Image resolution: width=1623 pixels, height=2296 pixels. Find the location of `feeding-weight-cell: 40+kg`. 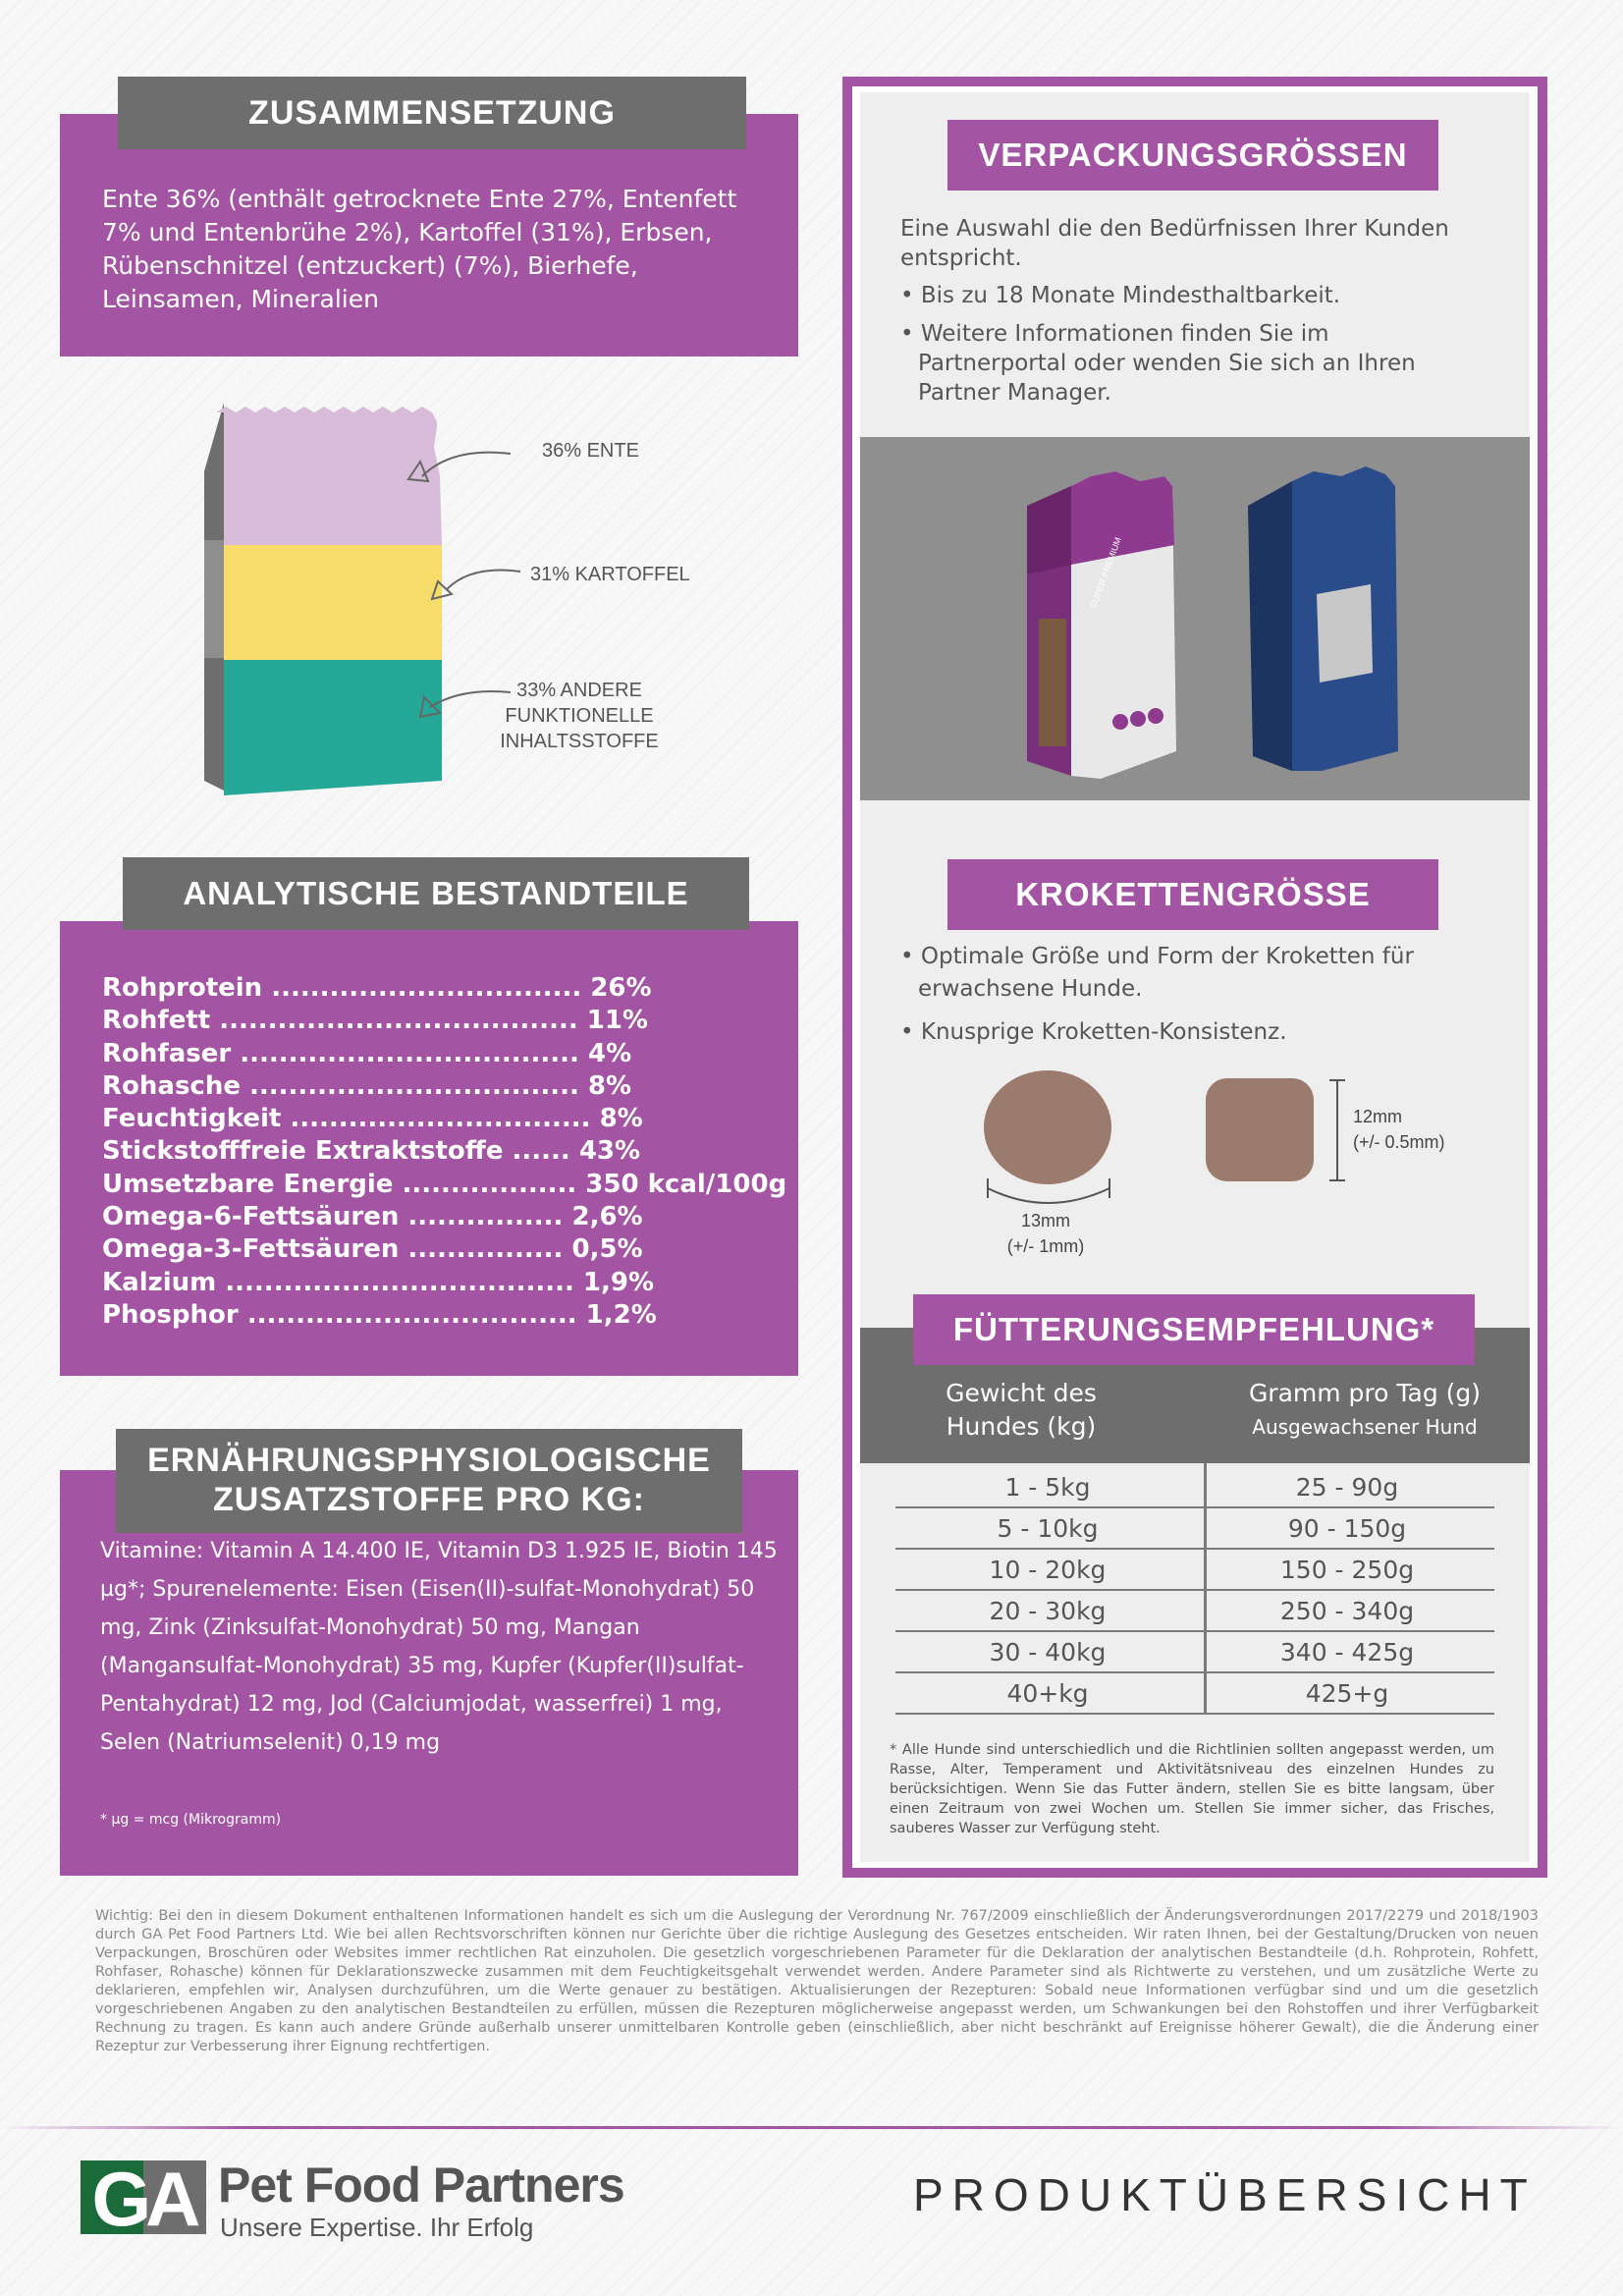

feeding-weight-cell: 40+kg is located at coordinates (1047, 1694).